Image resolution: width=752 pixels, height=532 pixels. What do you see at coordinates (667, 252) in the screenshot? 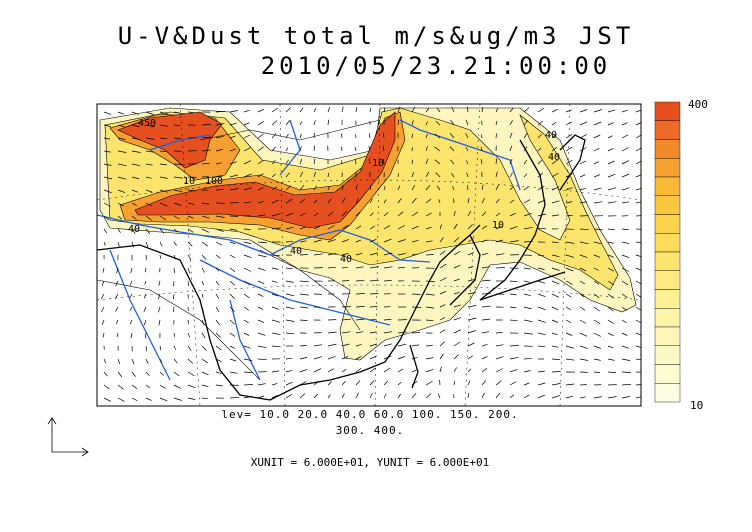
I see `color-bar` at bounding box center [667, 252].